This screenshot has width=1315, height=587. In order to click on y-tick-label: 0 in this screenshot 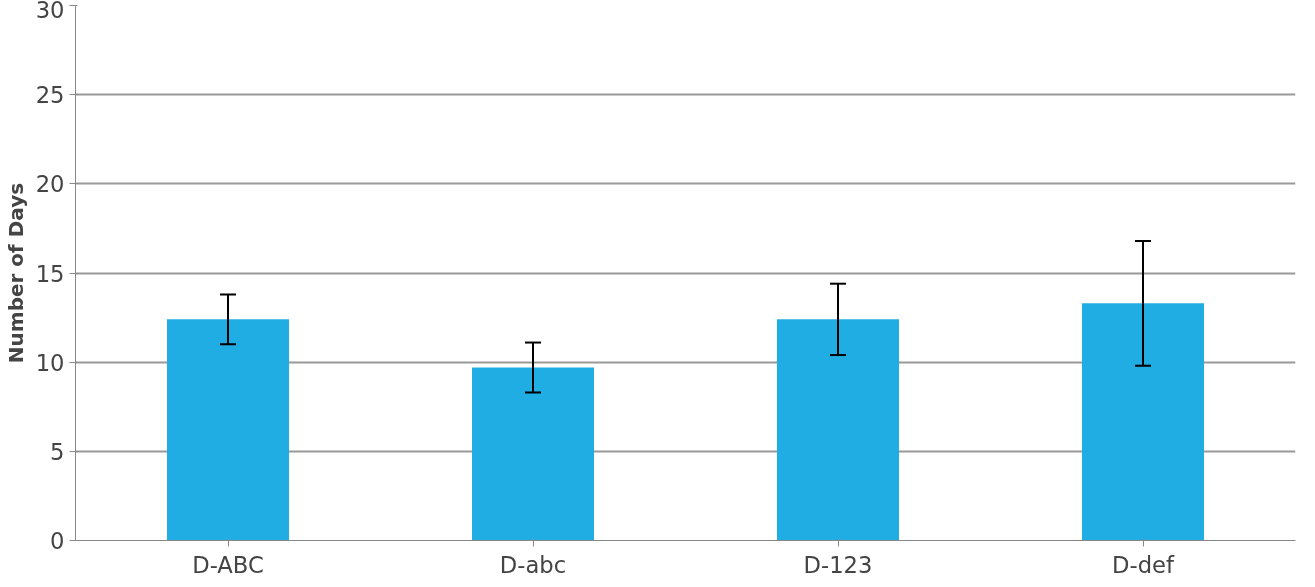, I will do `click(57, 541)`.